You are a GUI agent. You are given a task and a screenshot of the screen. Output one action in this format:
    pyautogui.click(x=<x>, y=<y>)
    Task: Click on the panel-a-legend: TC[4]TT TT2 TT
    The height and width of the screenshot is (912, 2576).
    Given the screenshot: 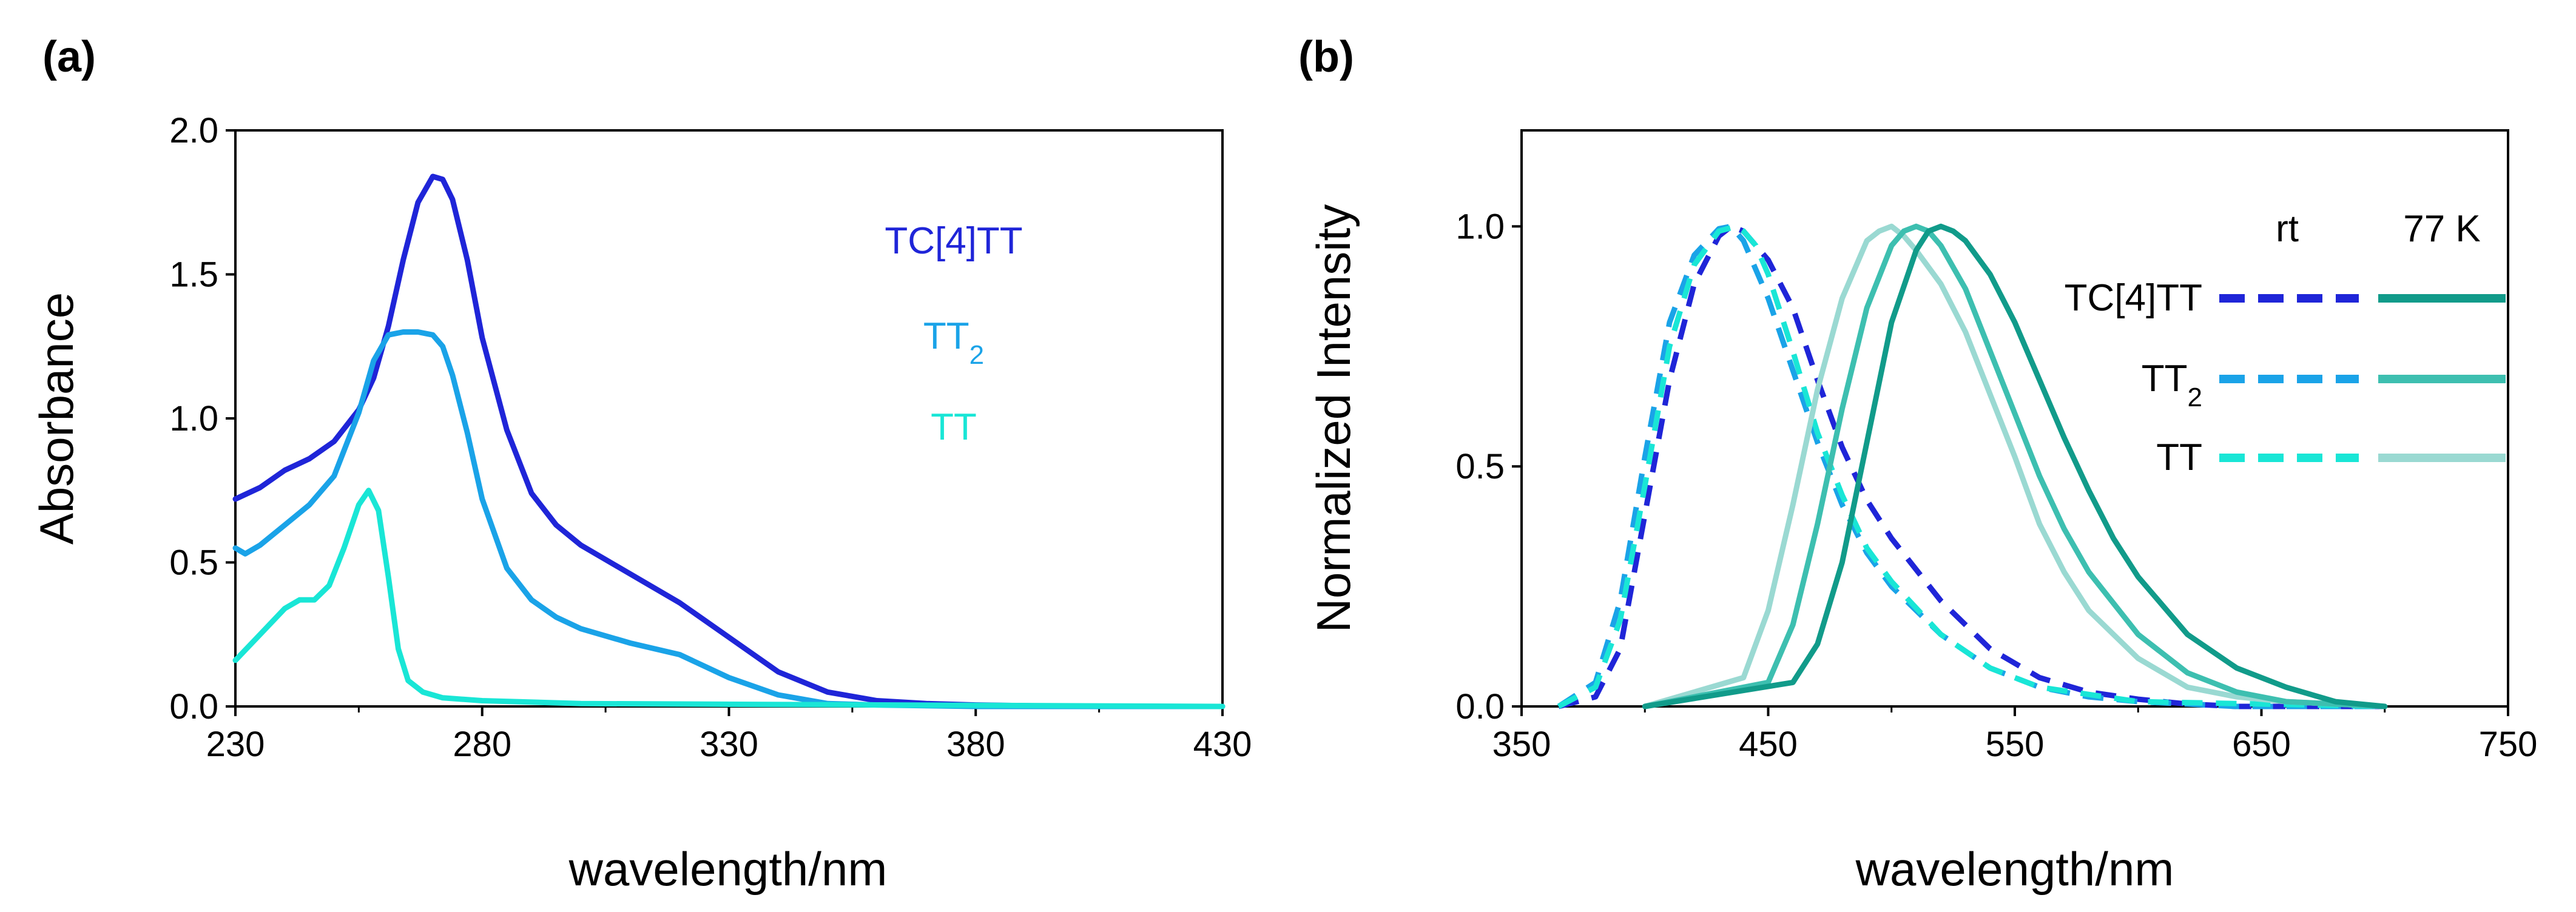 What is the action you would take?
    pyautogui.click(x=953, y=334)
    